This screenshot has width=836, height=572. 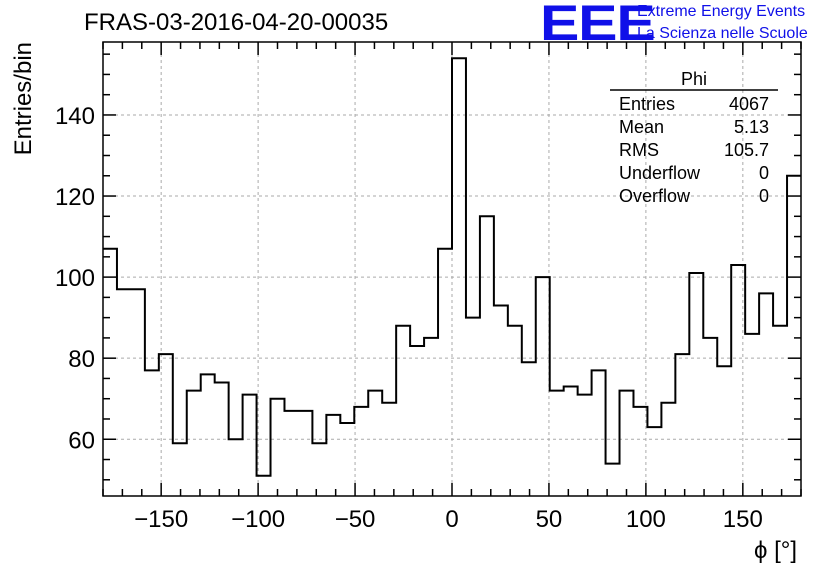 I want to click on y-tick-labels: 60 80 100 120 140, so click(x=75, y=278).